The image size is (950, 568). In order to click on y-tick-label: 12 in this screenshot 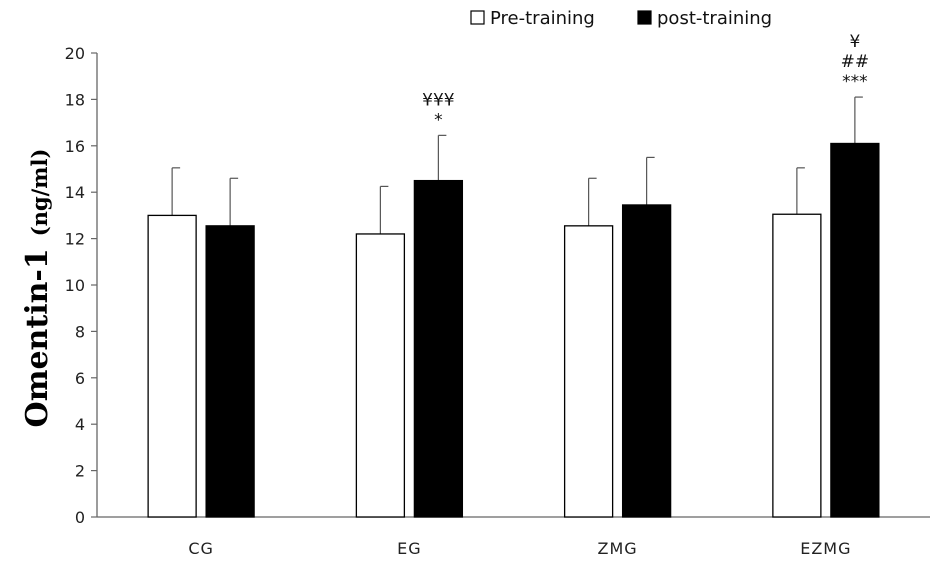, I will do `click(75, 239)`.